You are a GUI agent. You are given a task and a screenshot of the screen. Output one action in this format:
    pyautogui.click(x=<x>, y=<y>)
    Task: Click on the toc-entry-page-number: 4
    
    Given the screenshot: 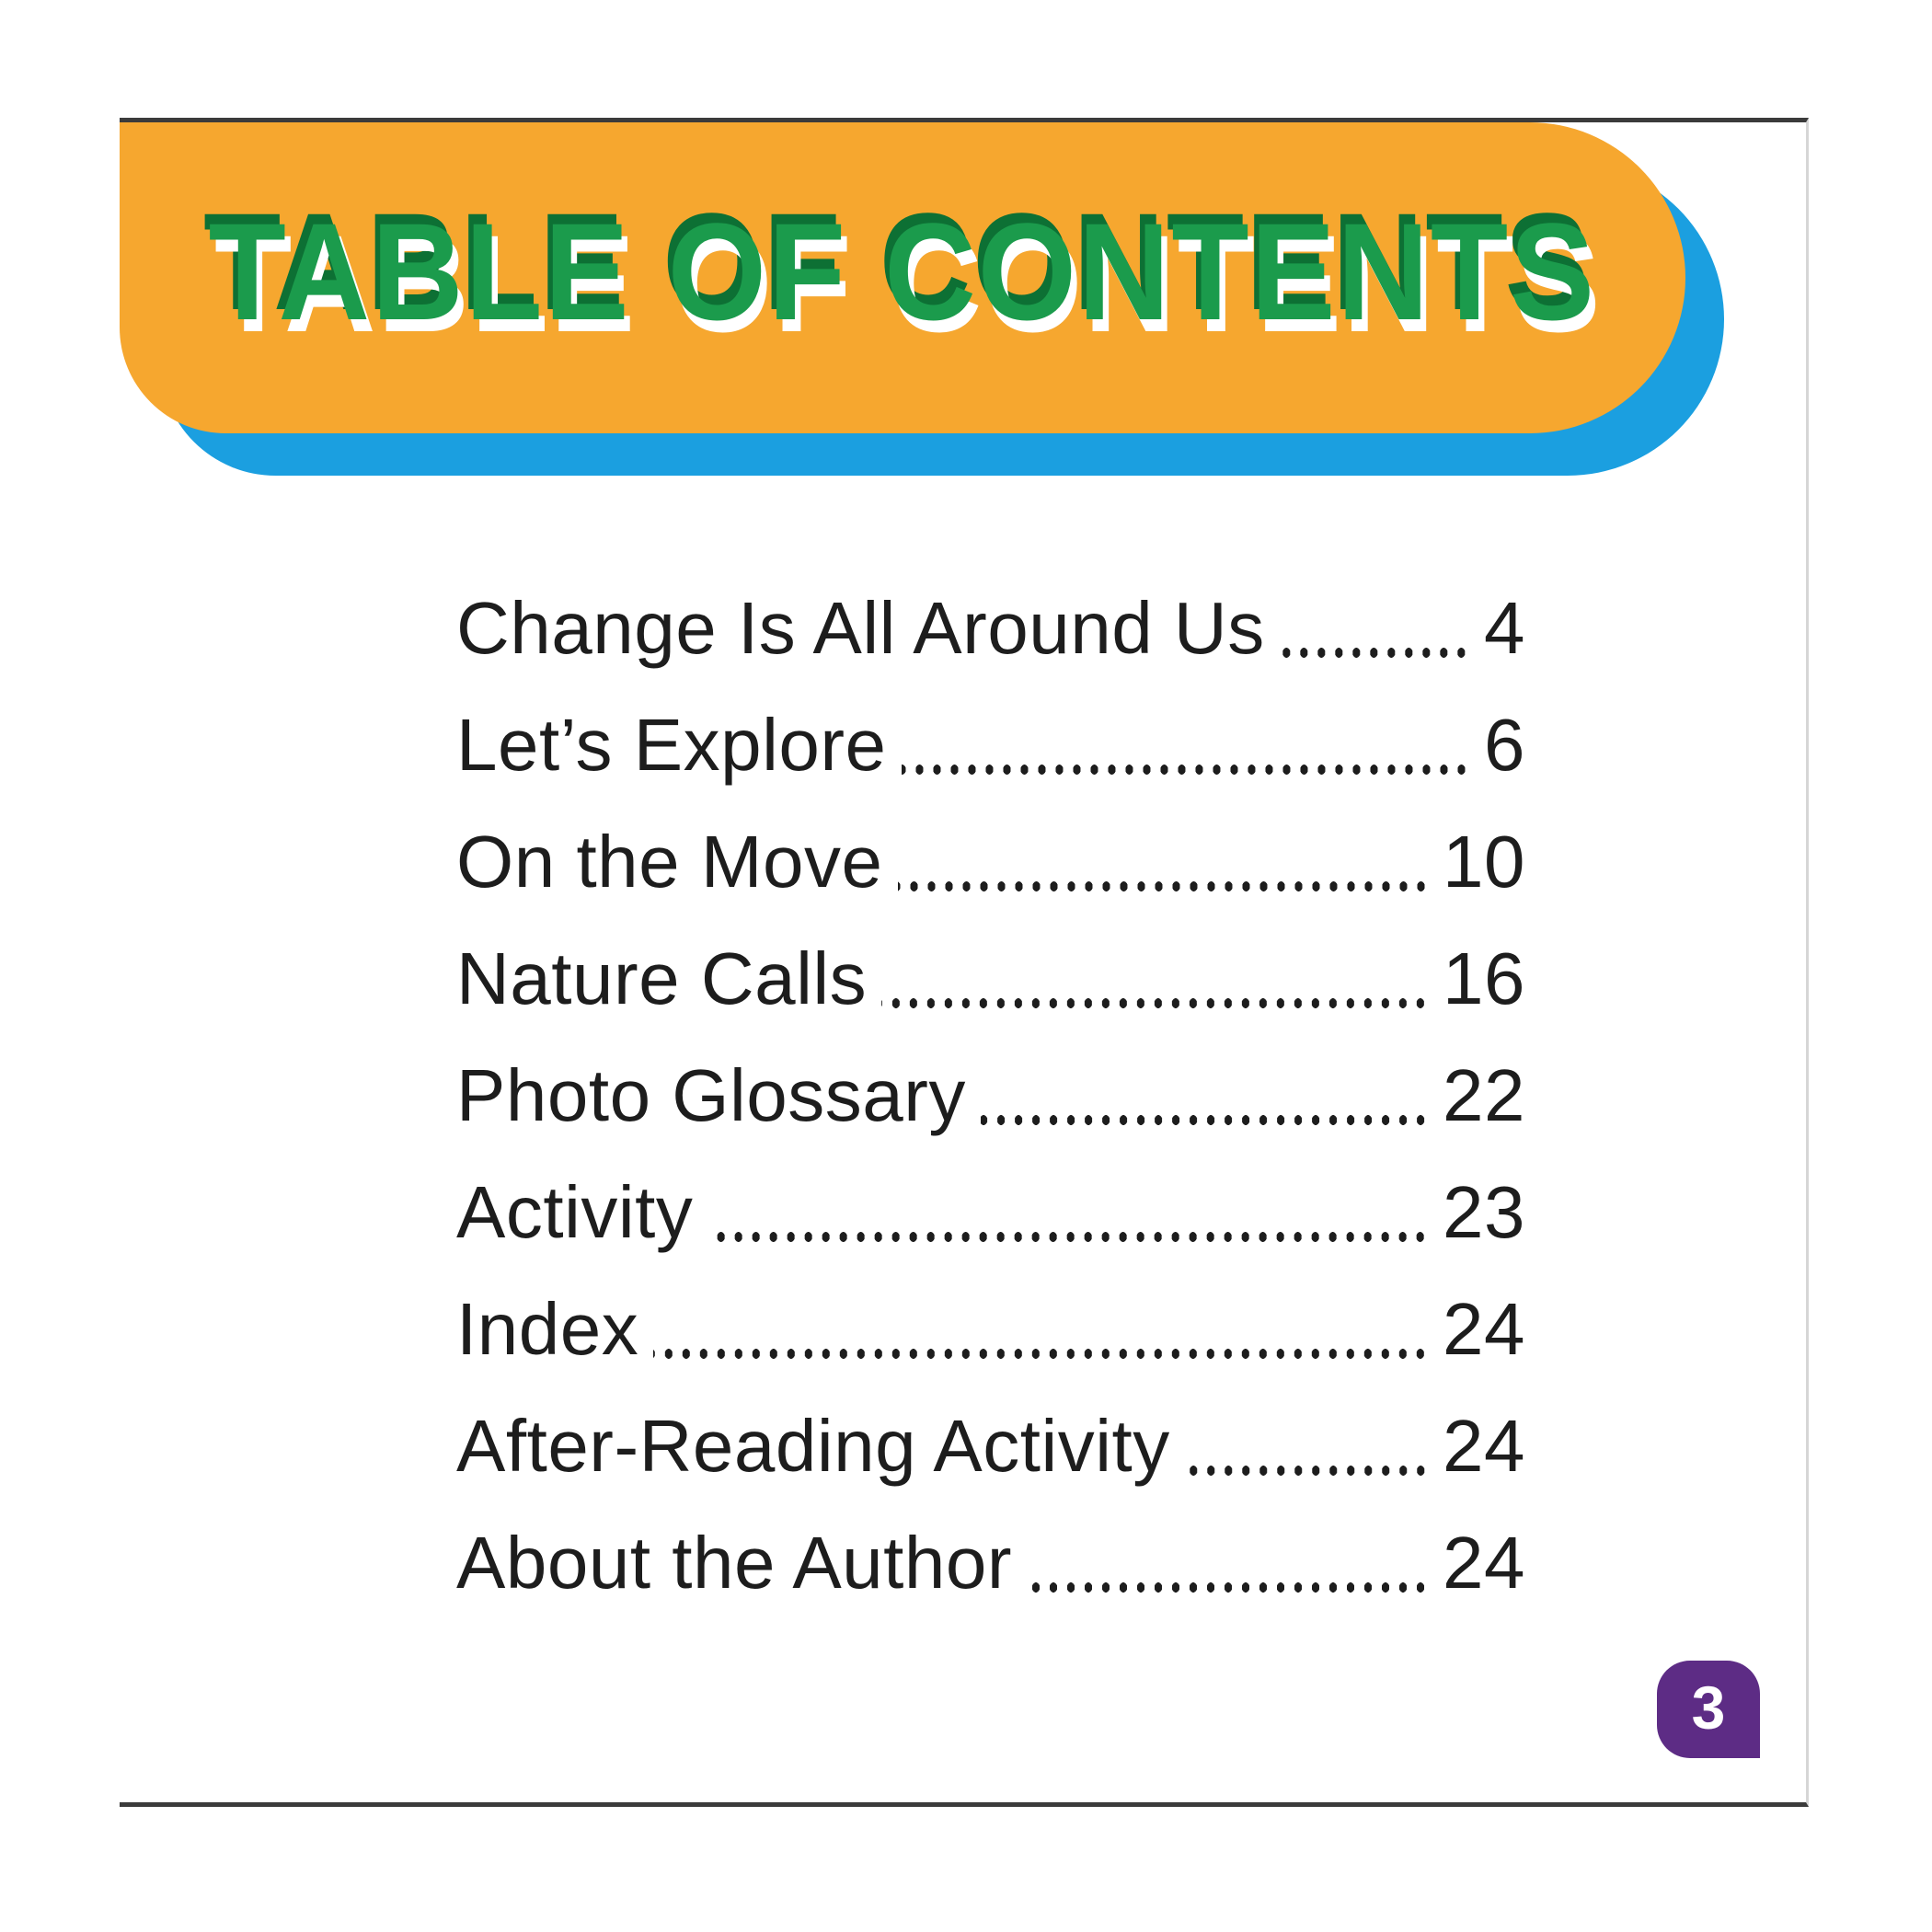 What is the action you would take?
    pyautogui.click(x=1504, y=628)
    